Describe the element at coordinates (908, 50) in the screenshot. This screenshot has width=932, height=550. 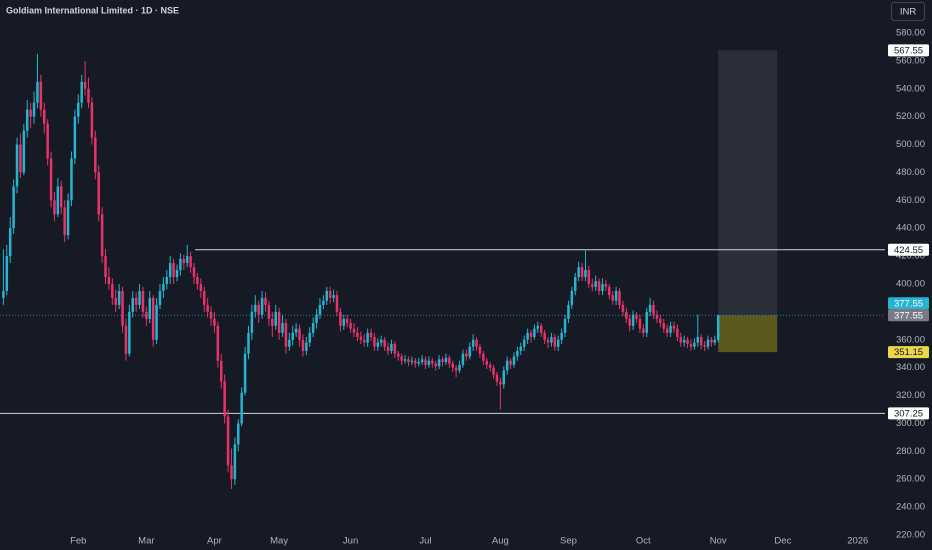
I see `range-high-label: 567.55` at that location.